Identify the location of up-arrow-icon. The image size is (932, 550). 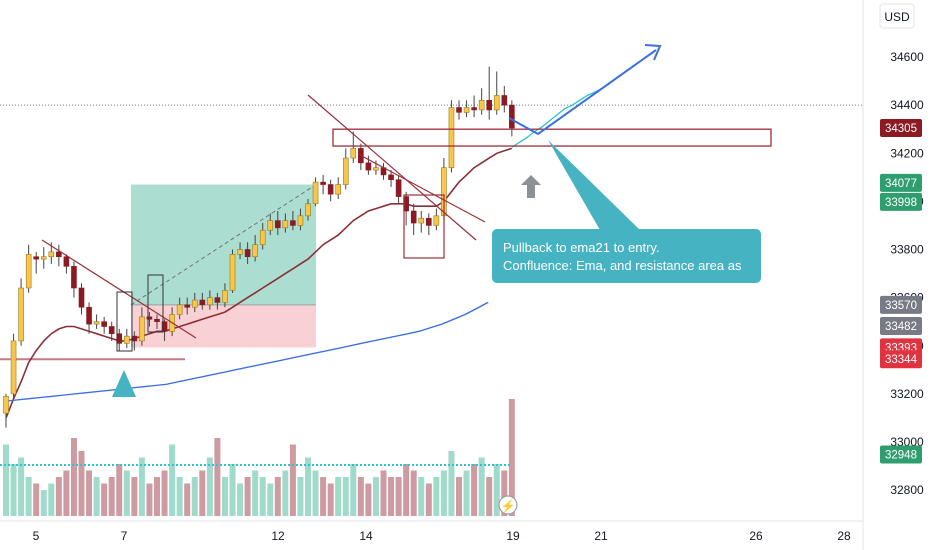
(531, 186).